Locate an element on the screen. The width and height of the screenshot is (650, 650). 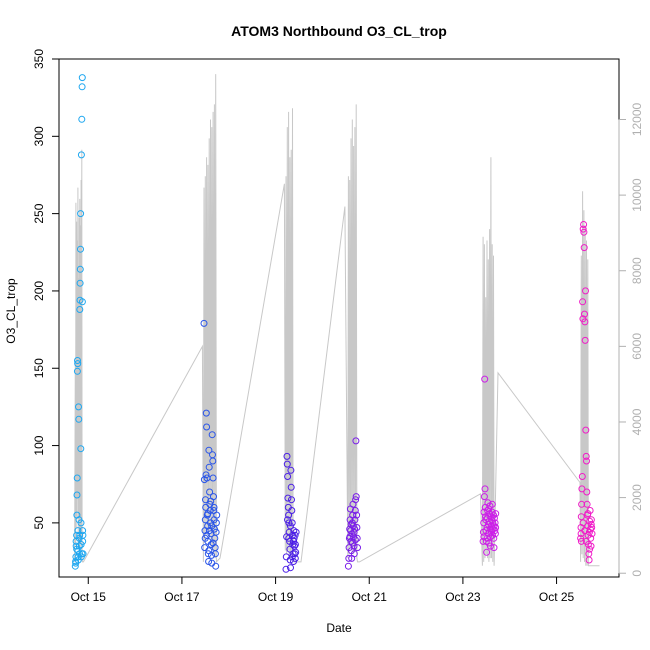
y-tick-label: 200 is located at coordinates (39, 291).